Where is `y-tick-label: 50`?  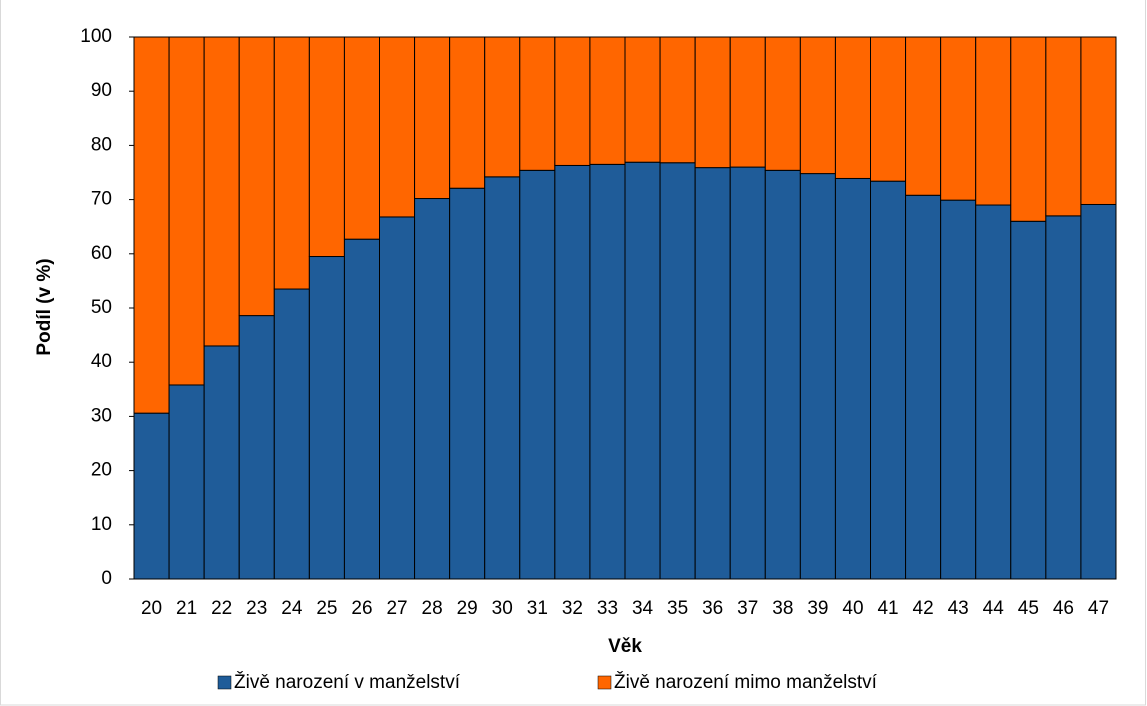
y-tick-label: 50 is located at coordinates (101, 307).